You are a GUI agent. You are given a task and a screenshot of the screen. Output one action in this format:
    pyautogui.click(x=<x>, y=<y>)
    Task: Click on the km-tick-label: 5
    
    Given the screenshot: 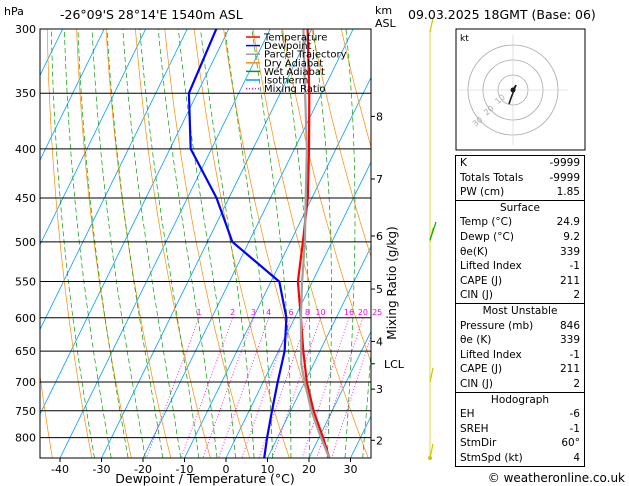 What is the action you would take?
    pyautogui.click(x=379, y=289)
    